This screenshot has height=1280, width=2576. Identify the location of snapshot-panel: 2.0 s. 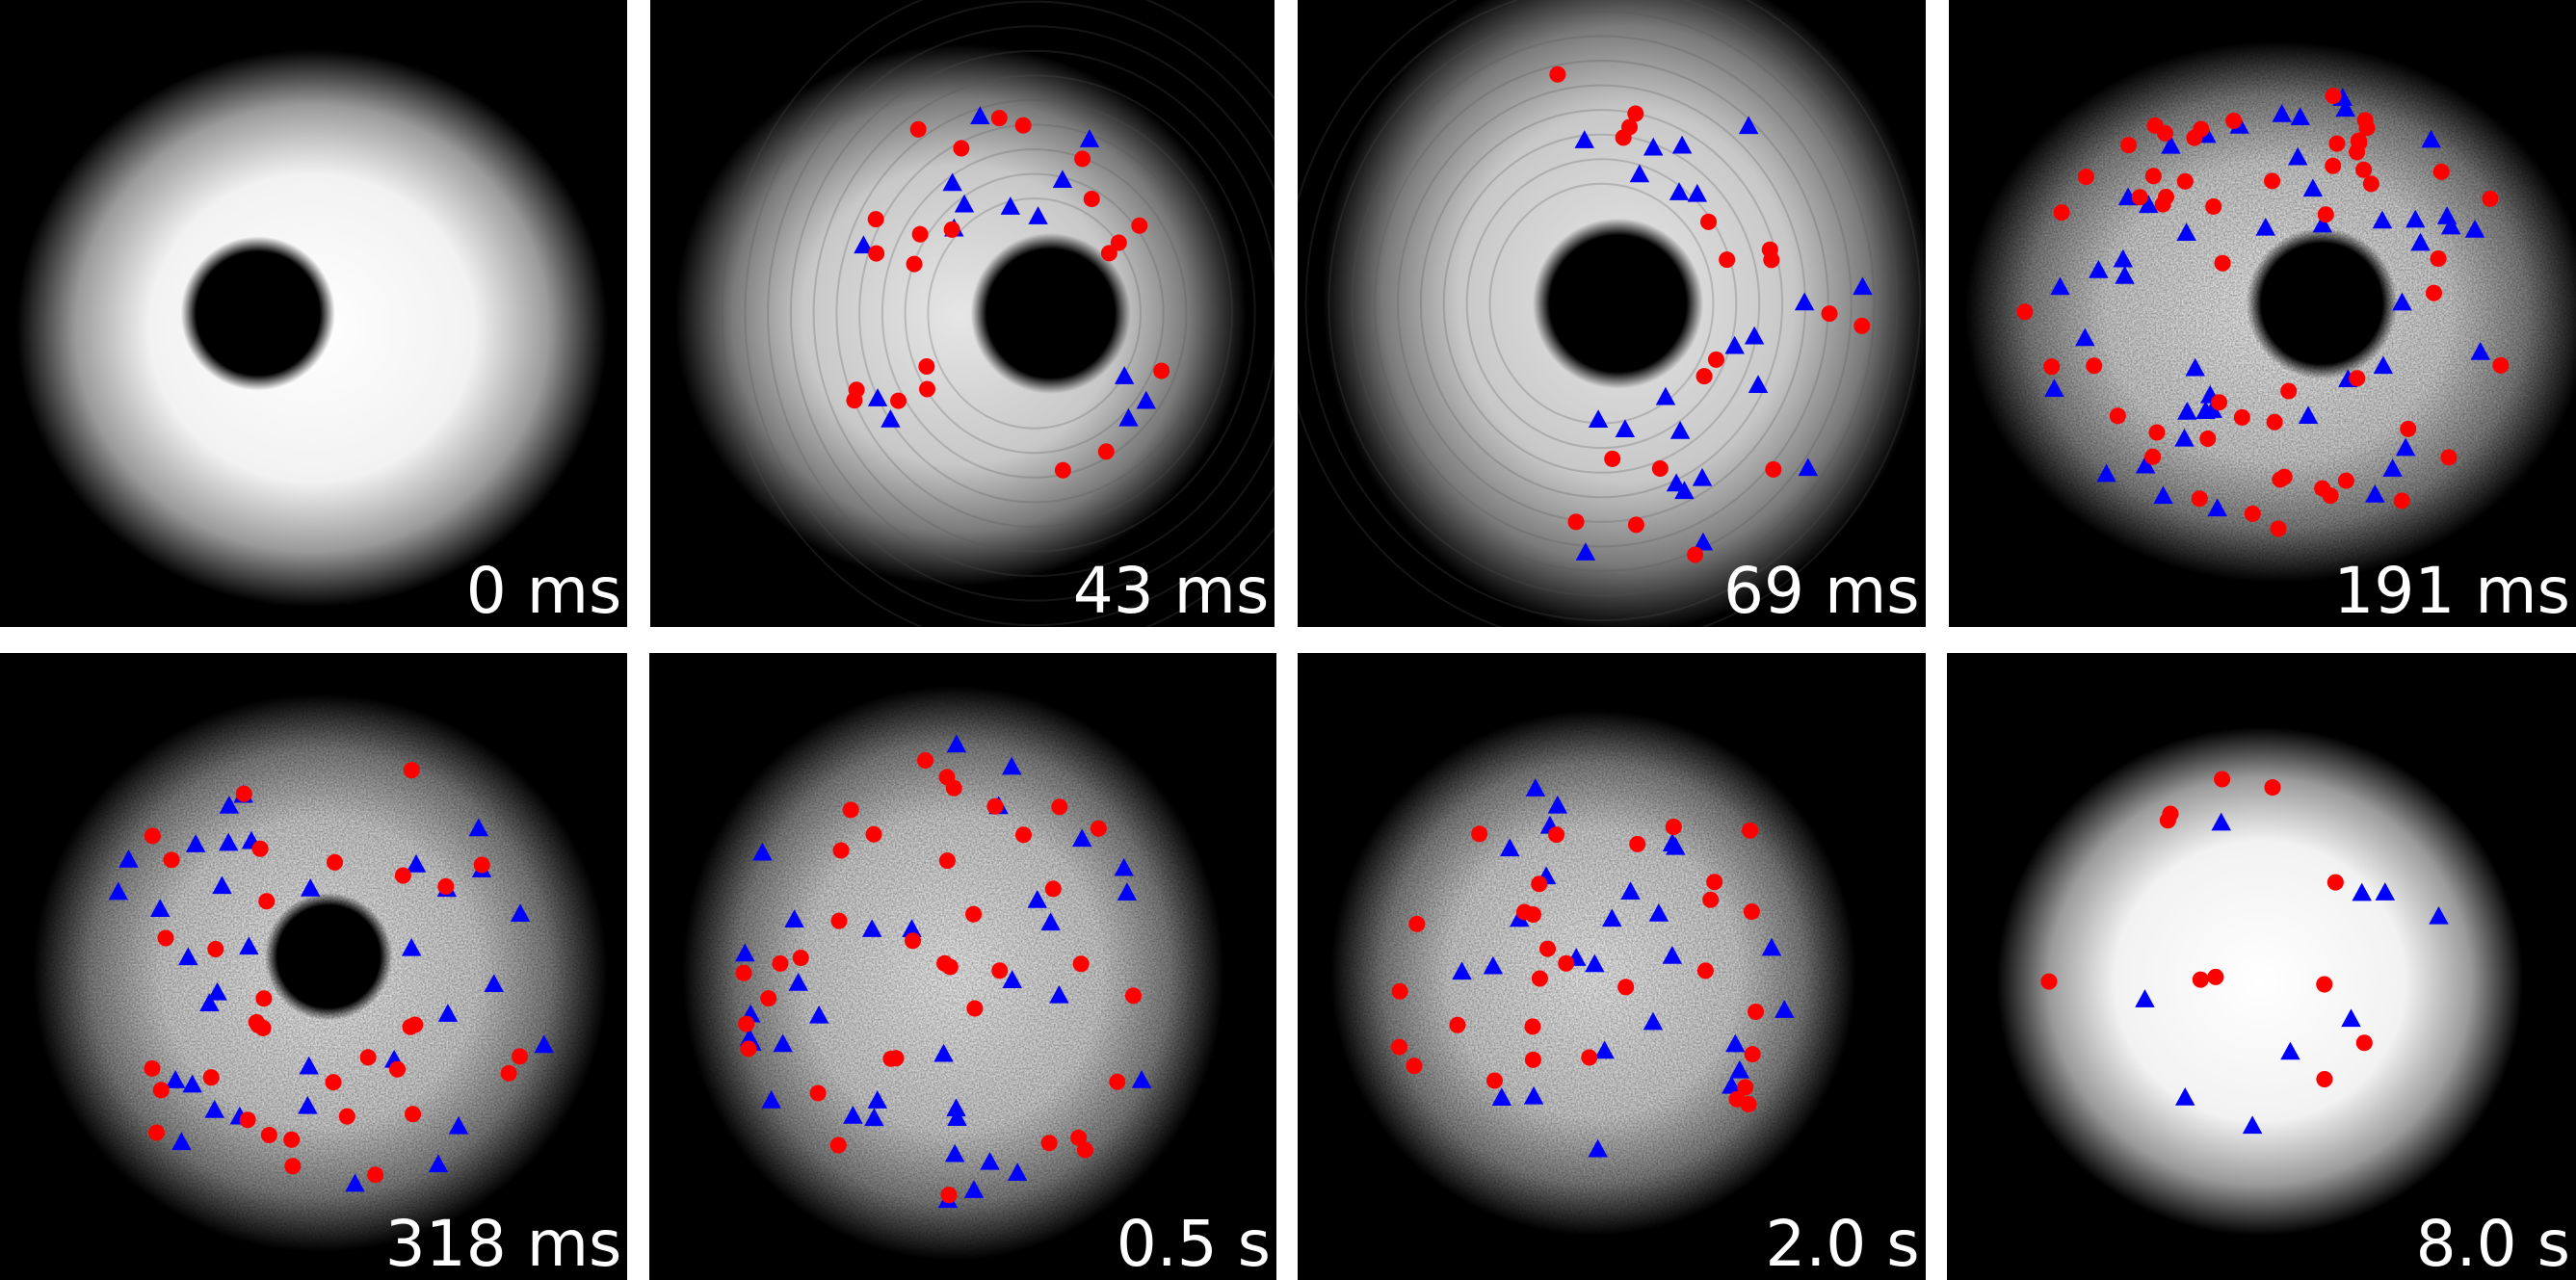
(1612, 966).